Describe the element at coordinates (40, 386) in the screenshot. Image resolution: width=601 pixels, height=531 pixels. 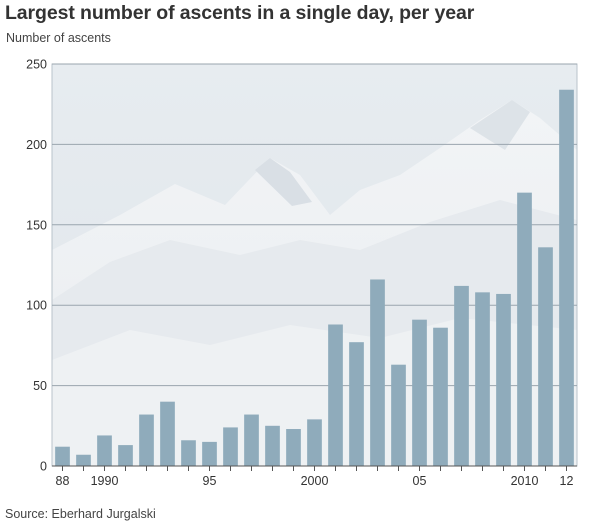
I see `y-tick-label: 50` at that location.